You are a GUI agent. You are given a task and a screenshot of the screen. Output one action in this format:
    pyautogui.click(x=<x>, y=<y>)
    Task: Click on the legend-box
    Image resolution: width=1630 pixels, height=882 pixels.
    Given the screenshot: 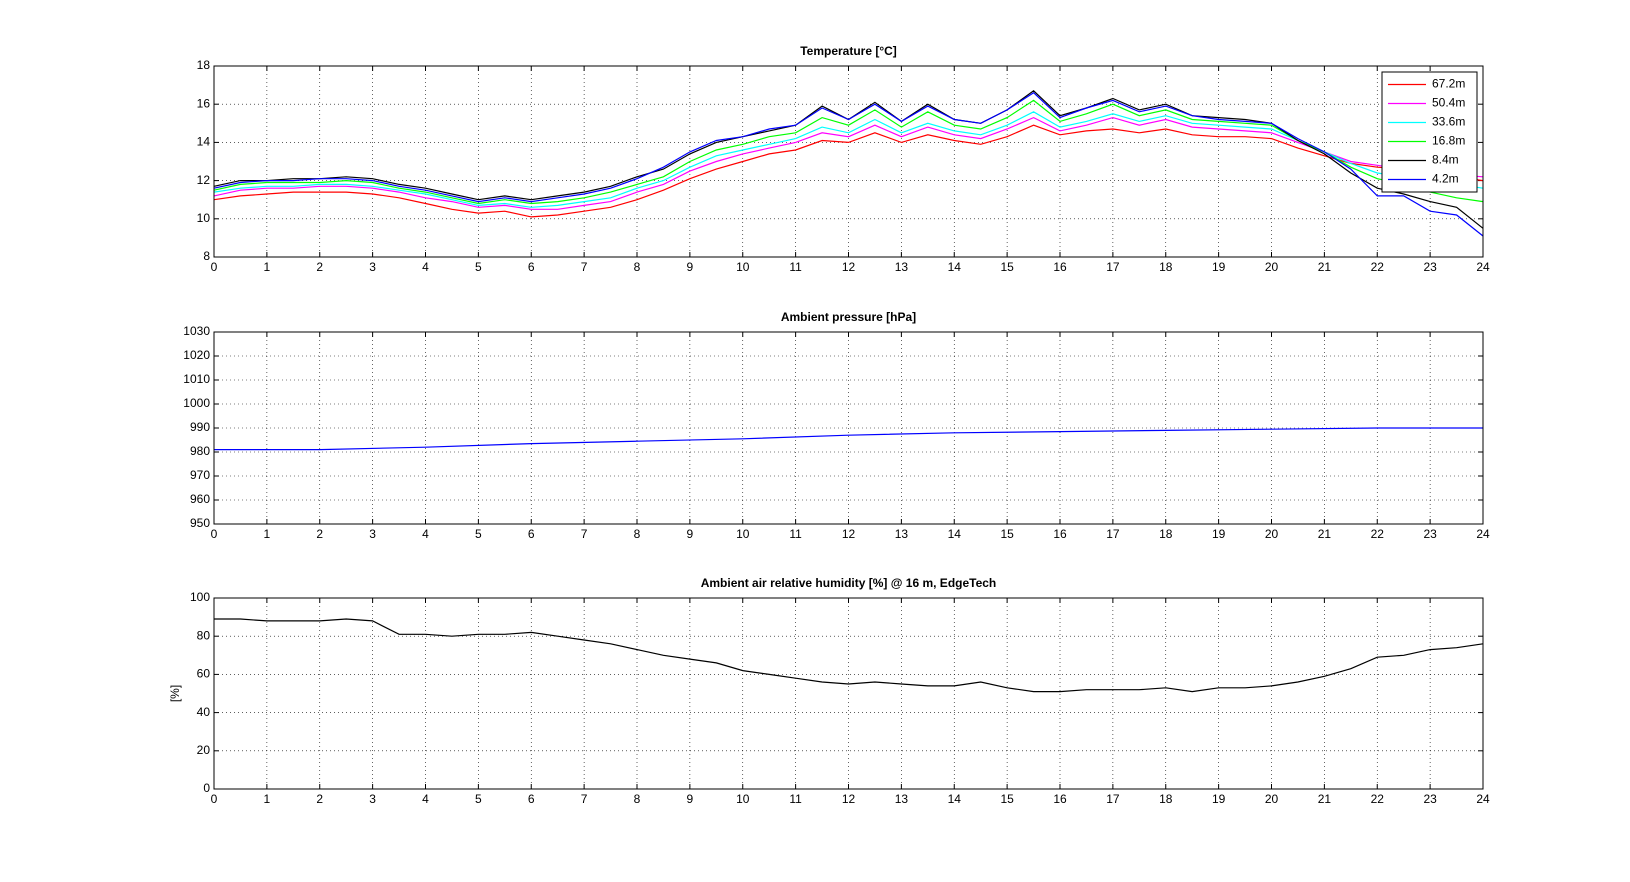 What is the action you would take?
    pyautogui.click(x=1429, y=132)
    